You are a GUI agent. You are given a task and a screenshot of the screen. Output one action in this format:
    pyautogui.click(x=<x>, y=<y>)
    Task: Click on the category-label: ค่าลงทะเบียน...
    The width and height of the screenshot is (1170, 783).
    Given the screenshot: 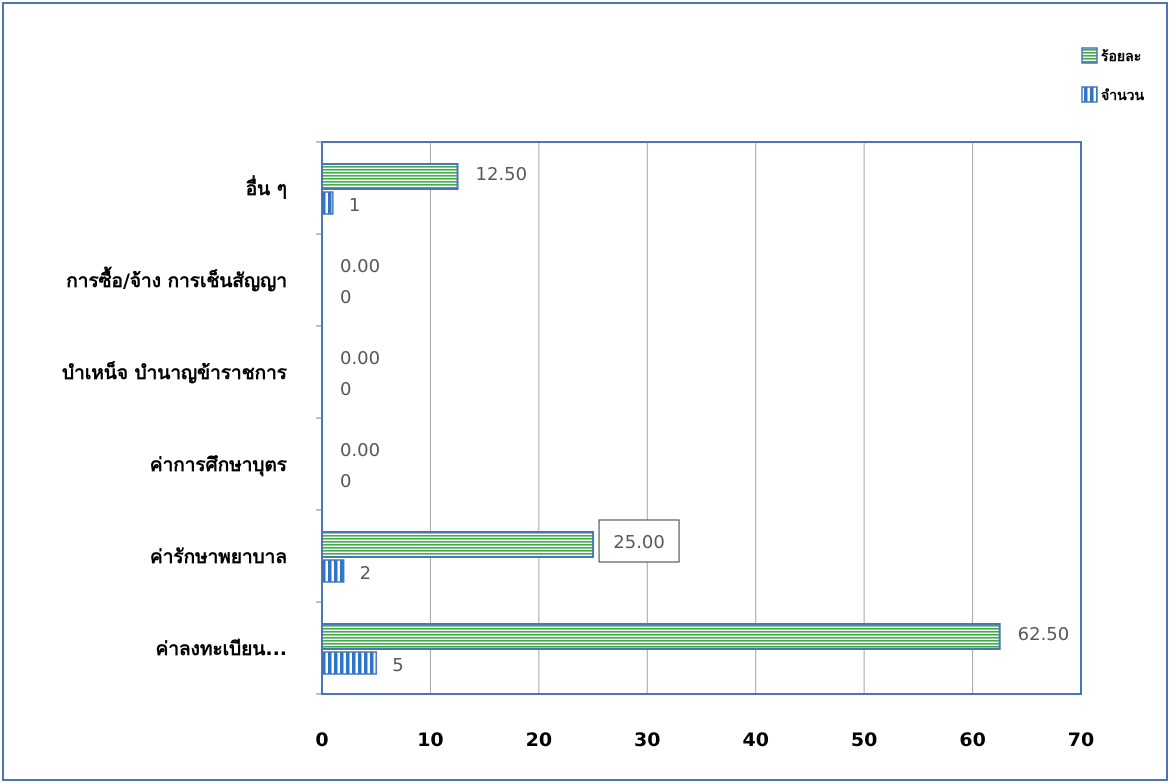 What is the action you would take?
    pyautogui.click(x=221, y=649)
    